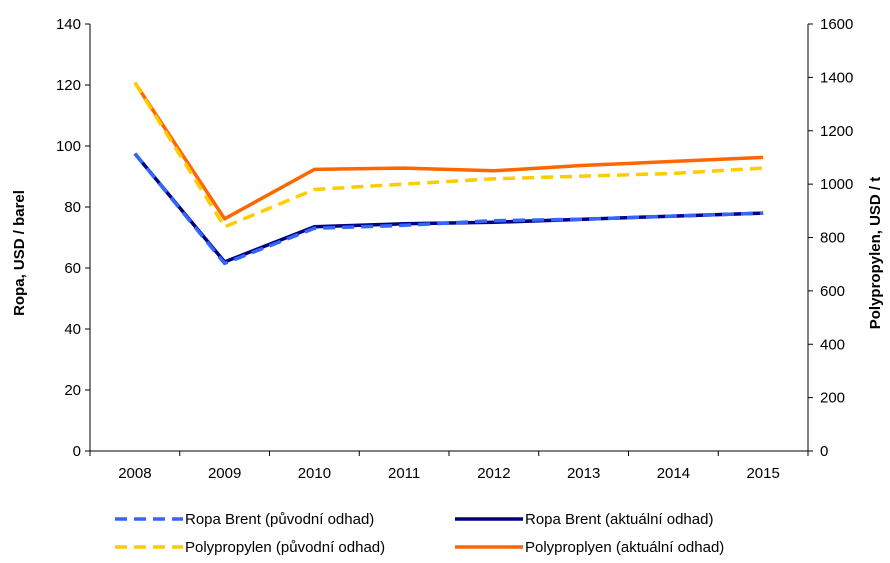  I want to click on legend-label: Polypropylen (původní odhad), so click(285, 547).